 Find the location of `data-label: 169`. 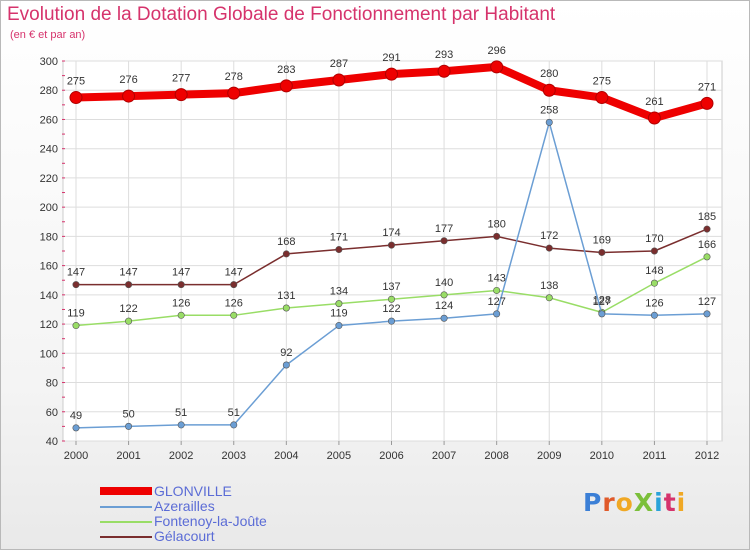

data-label: 169 is located at coordinates (602, 240).